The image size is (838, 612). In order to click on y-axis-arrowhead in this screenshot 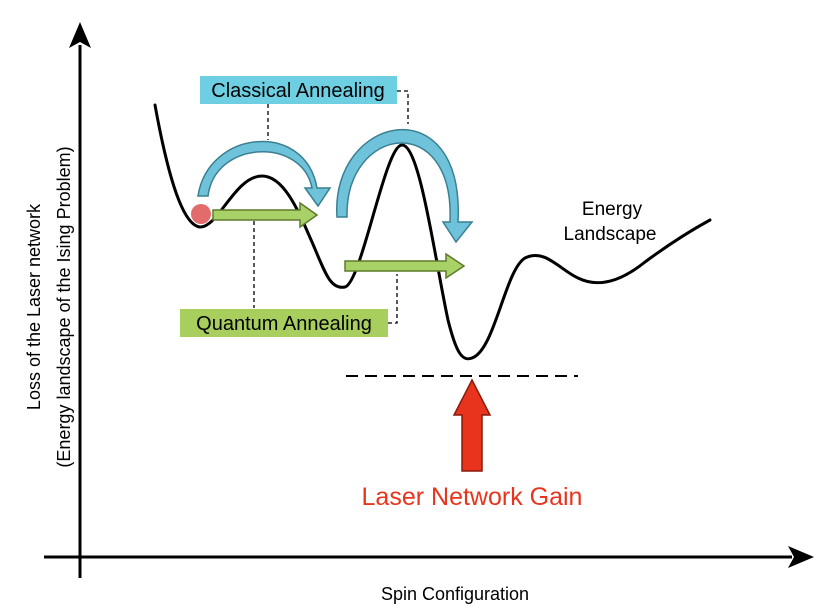, I will do `click(80, 35)`.